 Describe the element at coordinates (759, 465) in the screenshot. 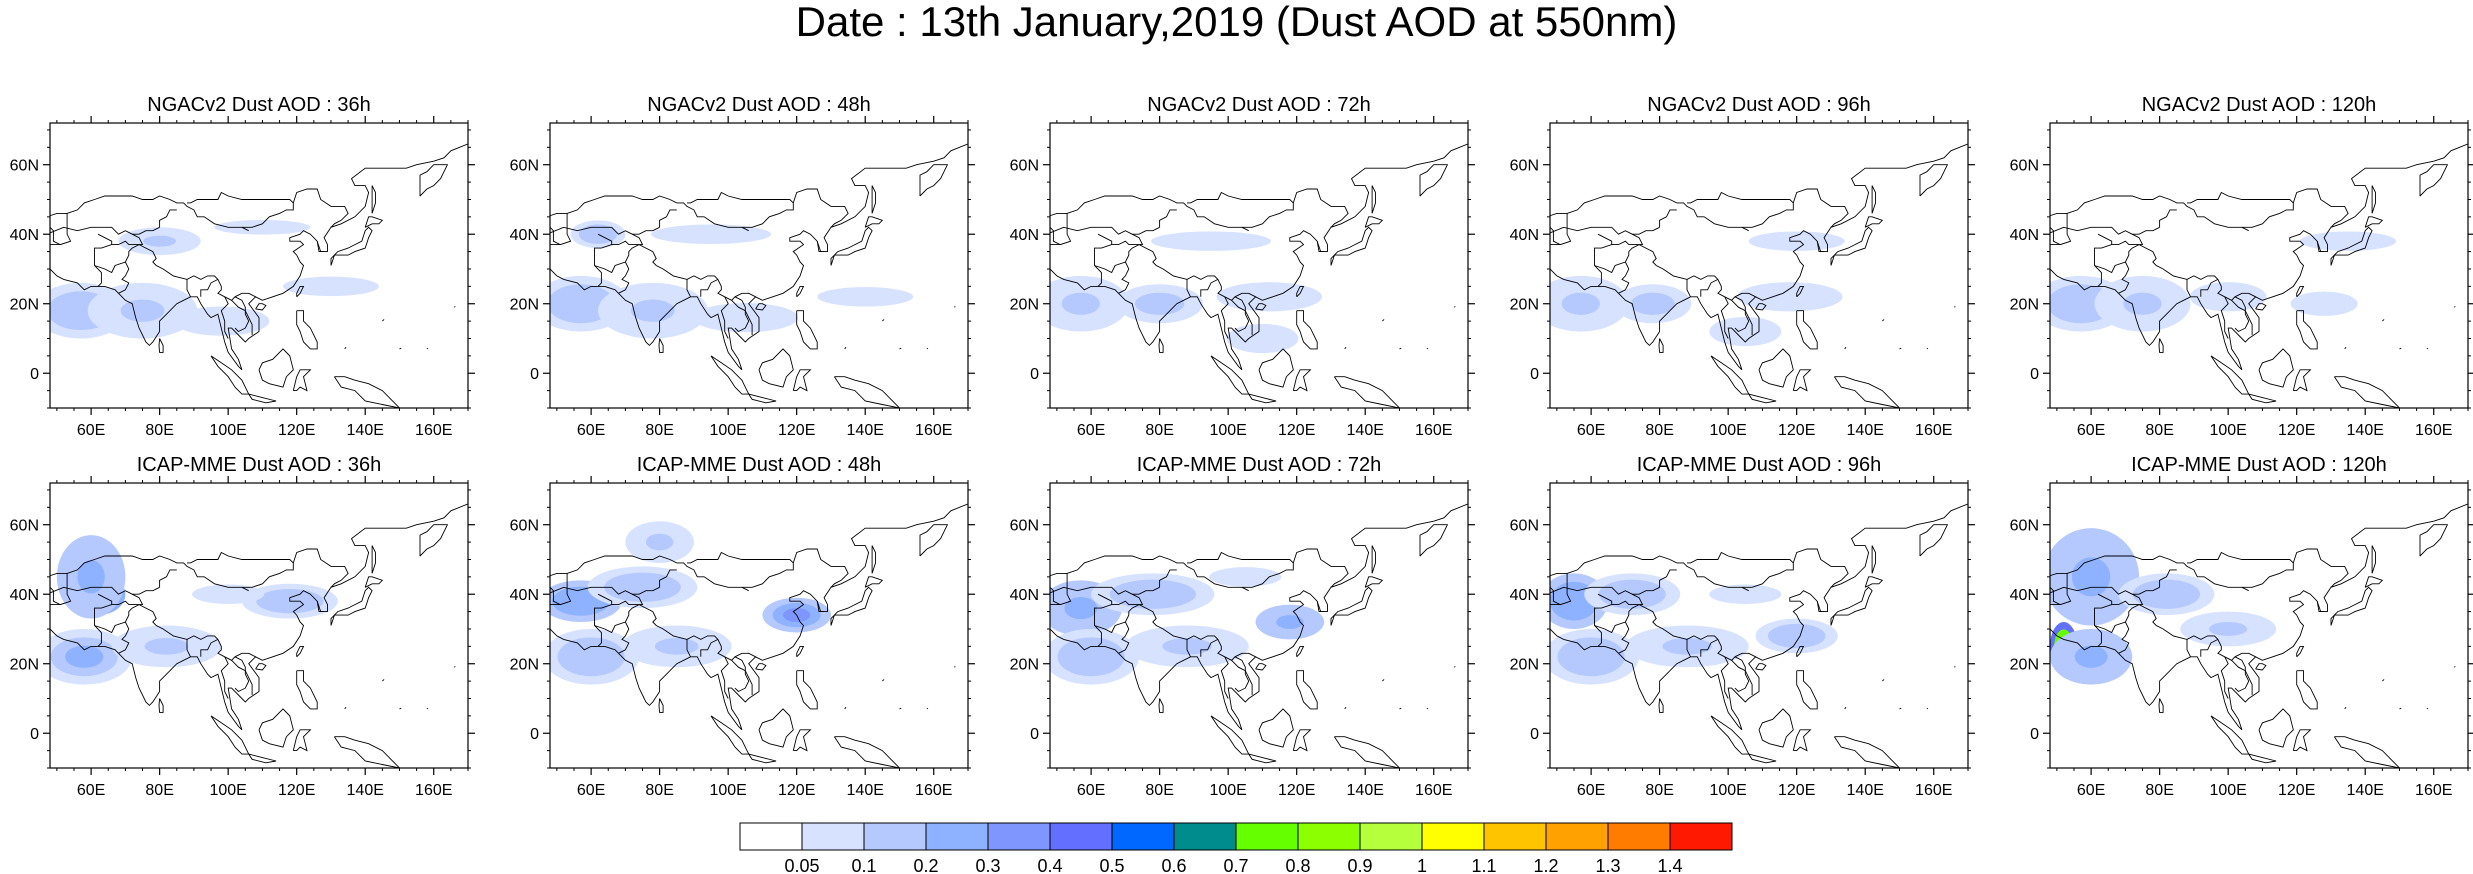

I see `panel-title: ICAP-MME Dust AOD : 48h` at that location.